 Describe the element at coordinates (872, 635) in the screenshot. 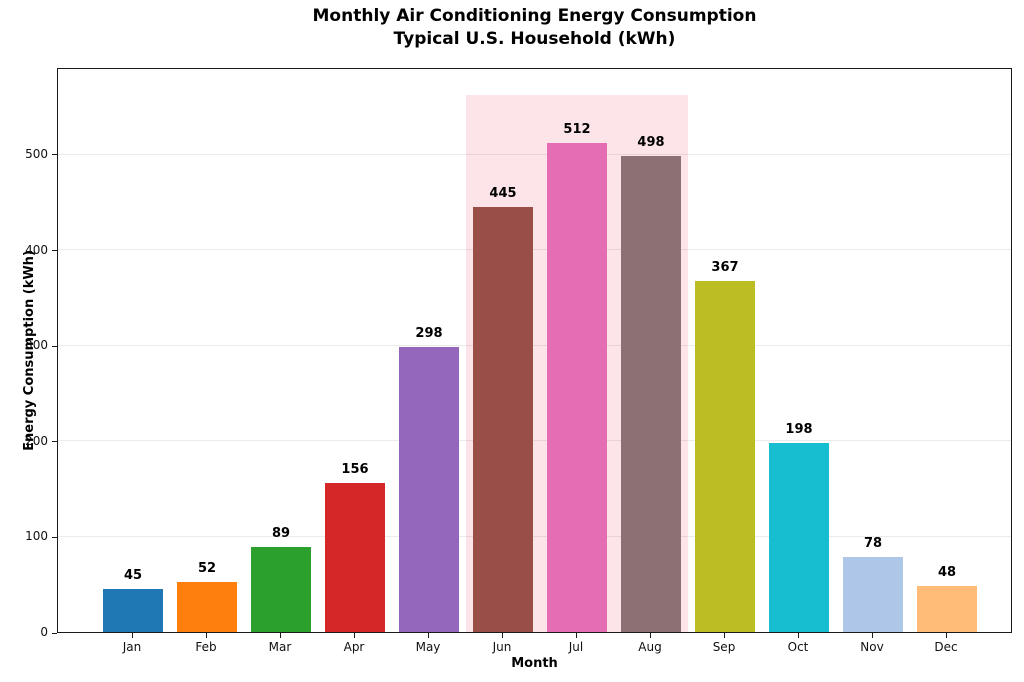

I see `x-tick-mark-nov` at that location.